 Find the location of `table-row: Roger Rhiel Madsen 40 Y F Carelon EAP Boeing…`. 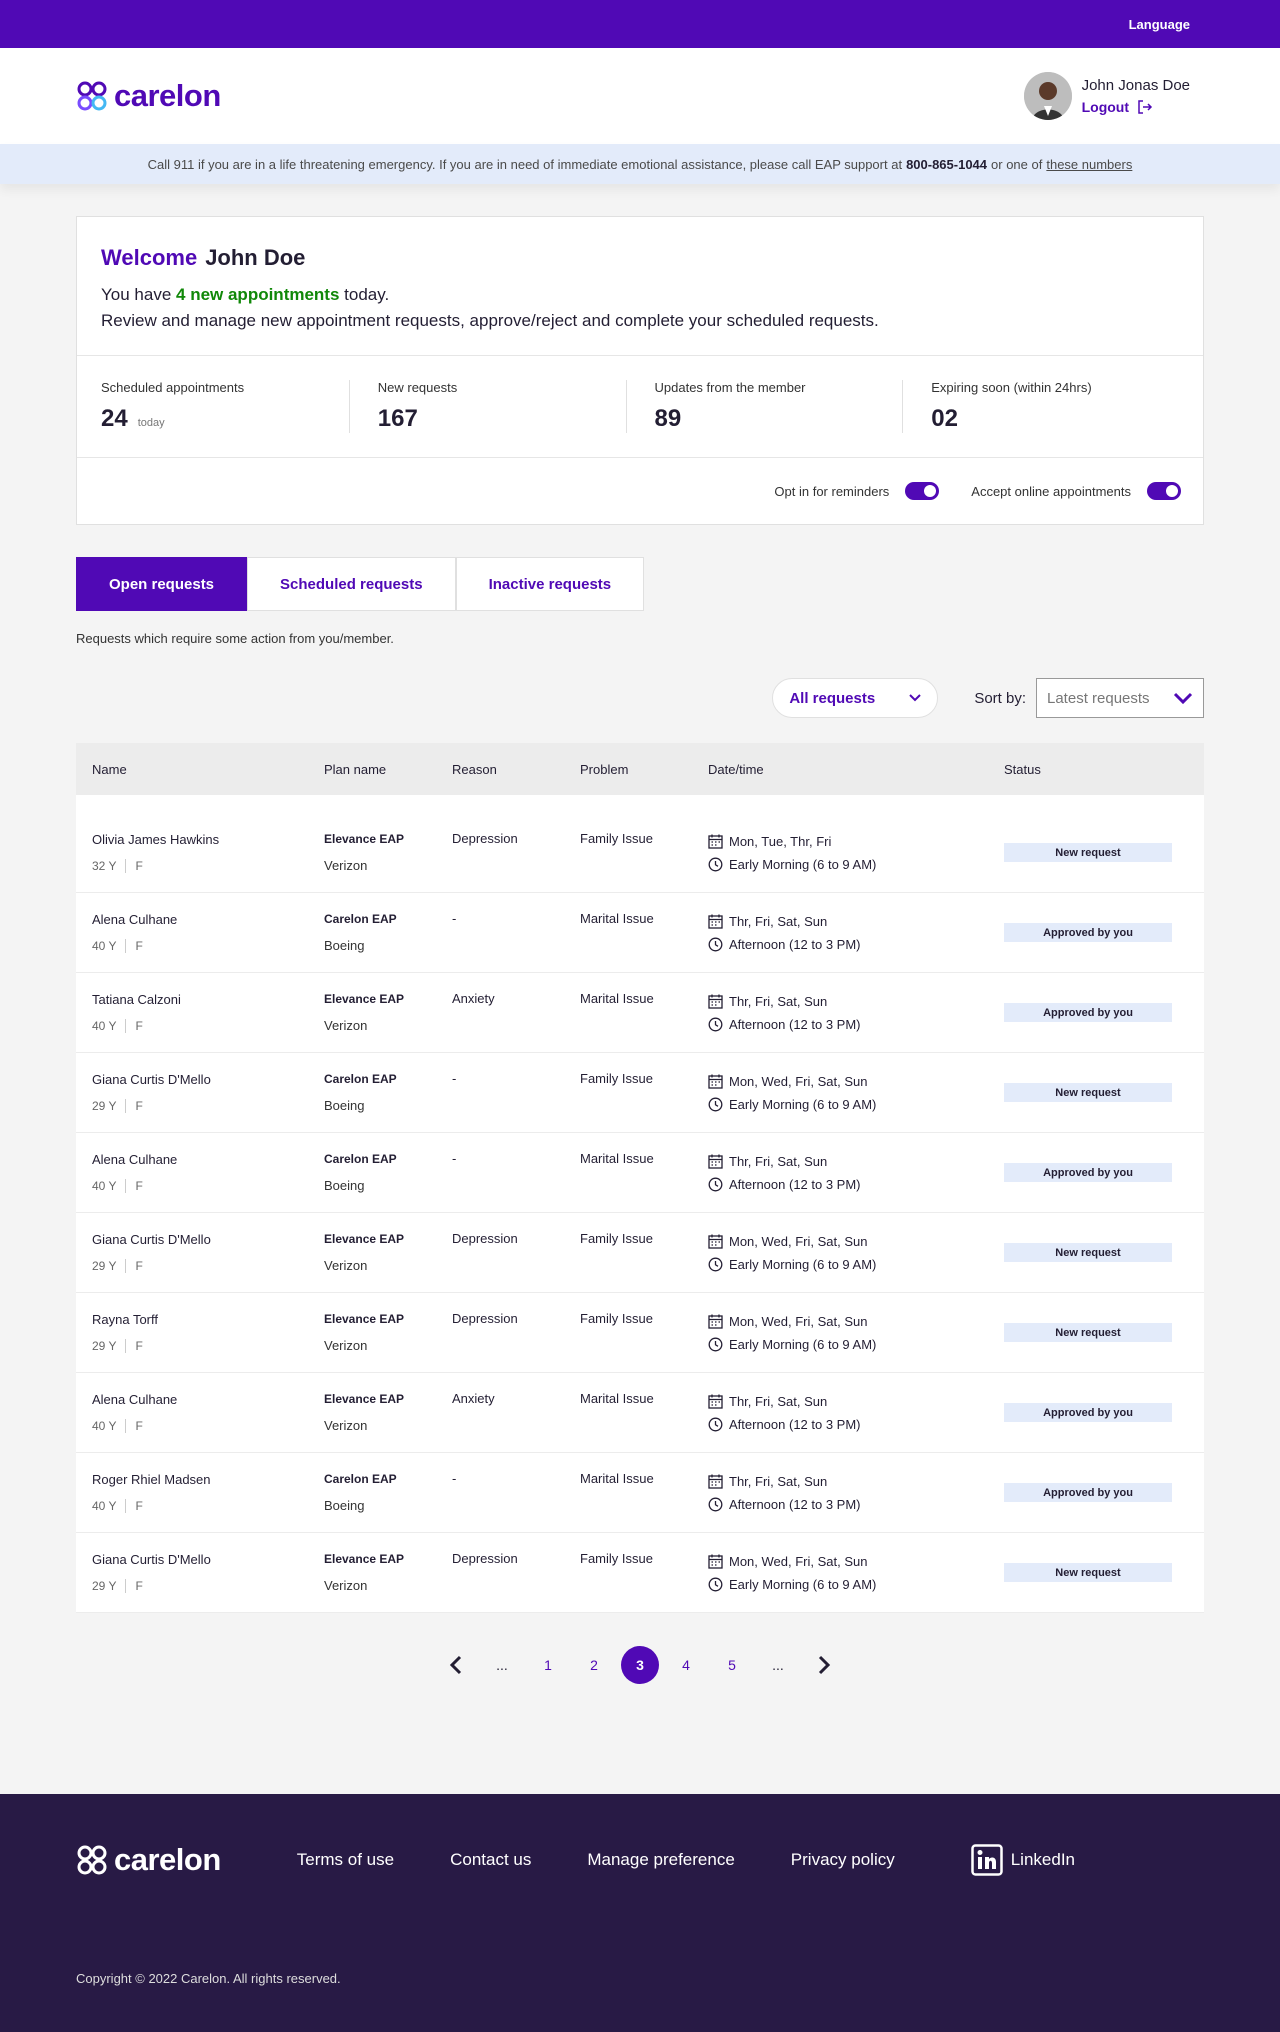

table-row: Roger Rhiel Madsen 40 Y F Carelon EAP Boeing… is located at coordinates (640, 1493).